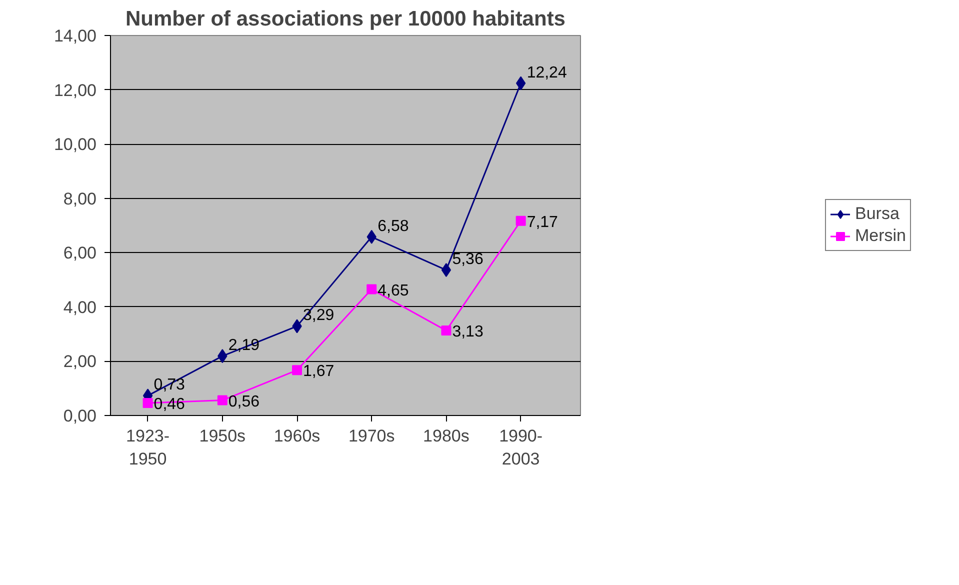 The width and height of the screenshot is (959, 585). What do you see at coordinates (880, 236) in the screenshot?
I see `legend-label: Mersin` at bounding box center [880, 236].